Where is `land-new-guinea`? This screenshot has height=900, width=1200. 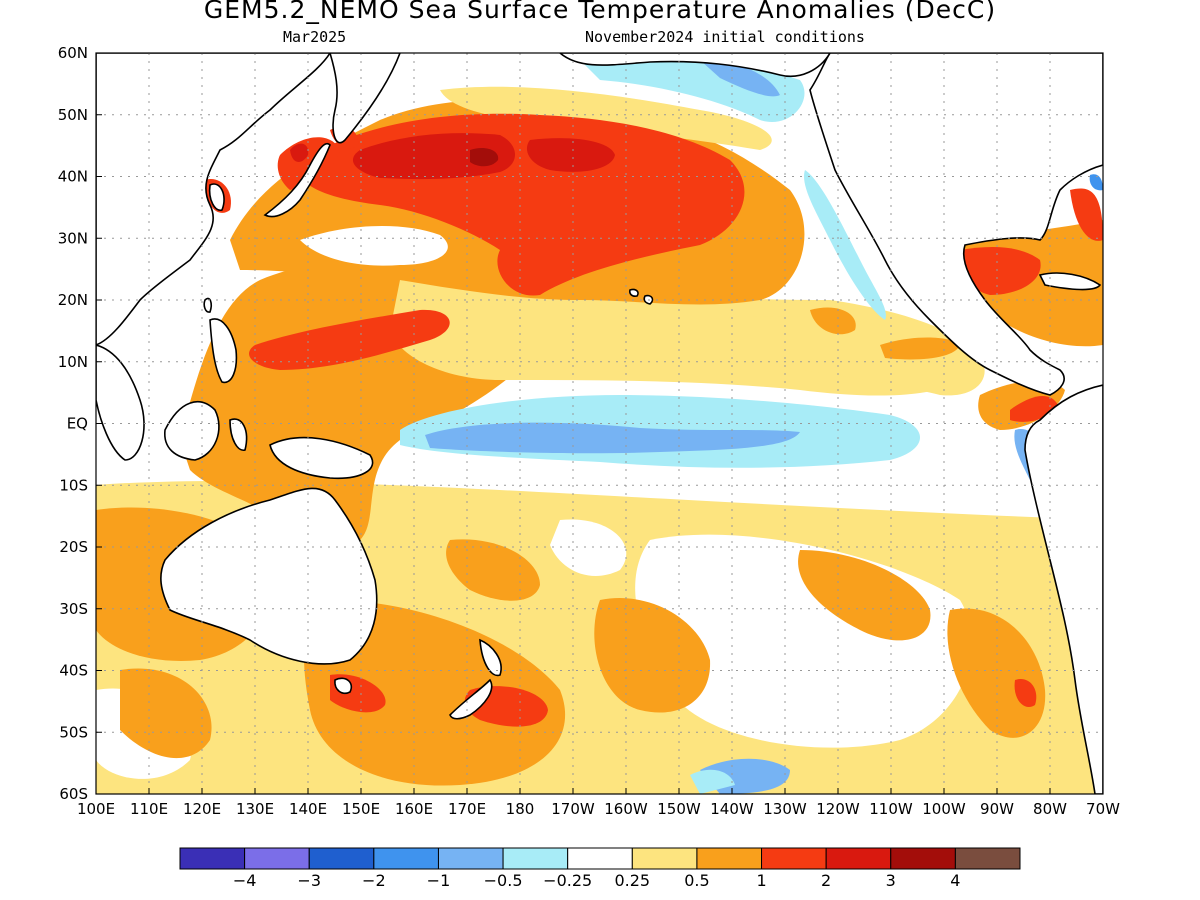 land-new-guinea is located at coordinates (321, 458).